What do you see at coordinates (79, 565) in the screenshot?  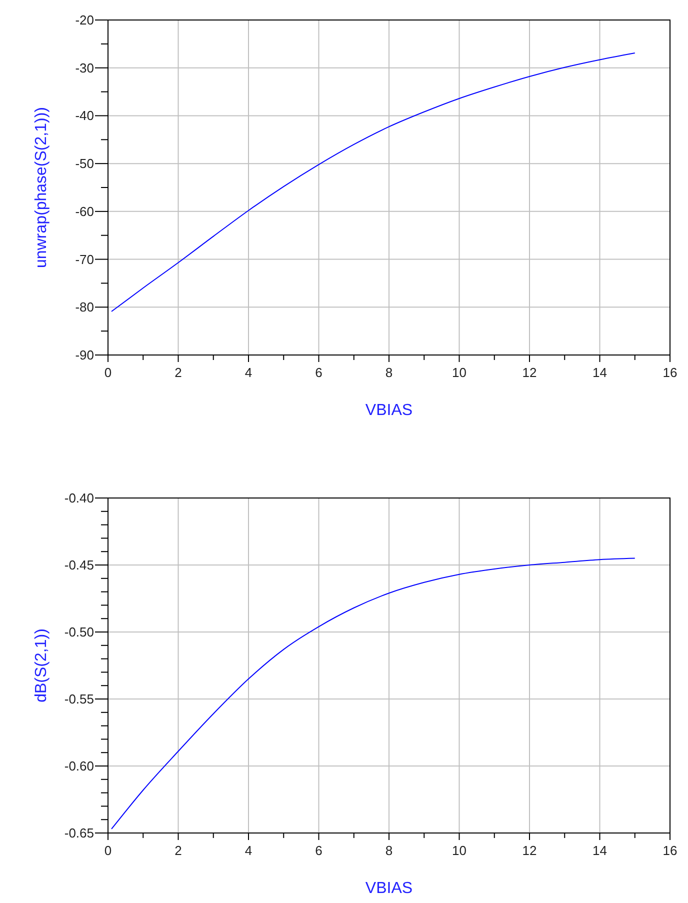 I see `y-tick-label: -0.45` at bounding box center [79, 565].